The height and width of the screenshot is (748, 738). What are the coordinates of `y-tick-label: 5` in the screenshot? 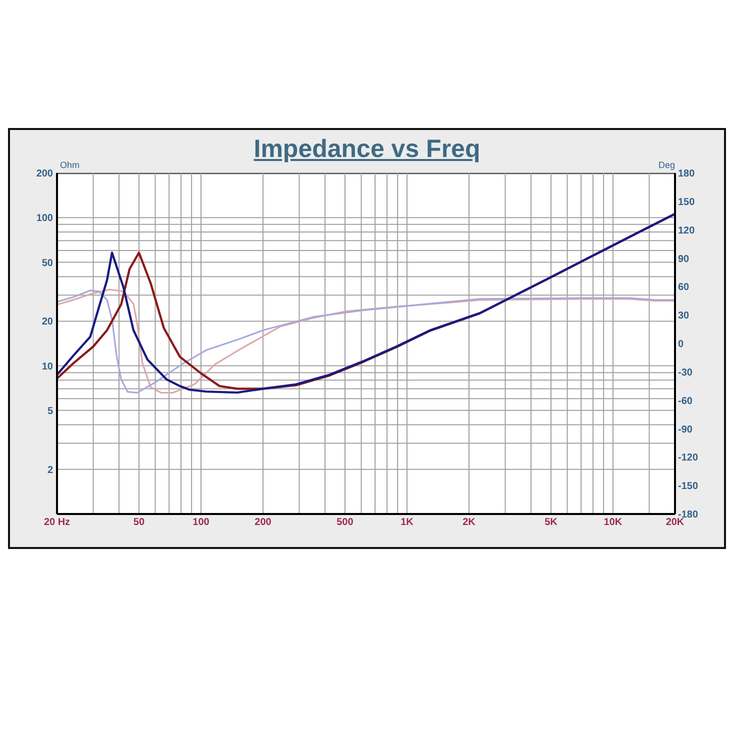 It's located at (50, 411).